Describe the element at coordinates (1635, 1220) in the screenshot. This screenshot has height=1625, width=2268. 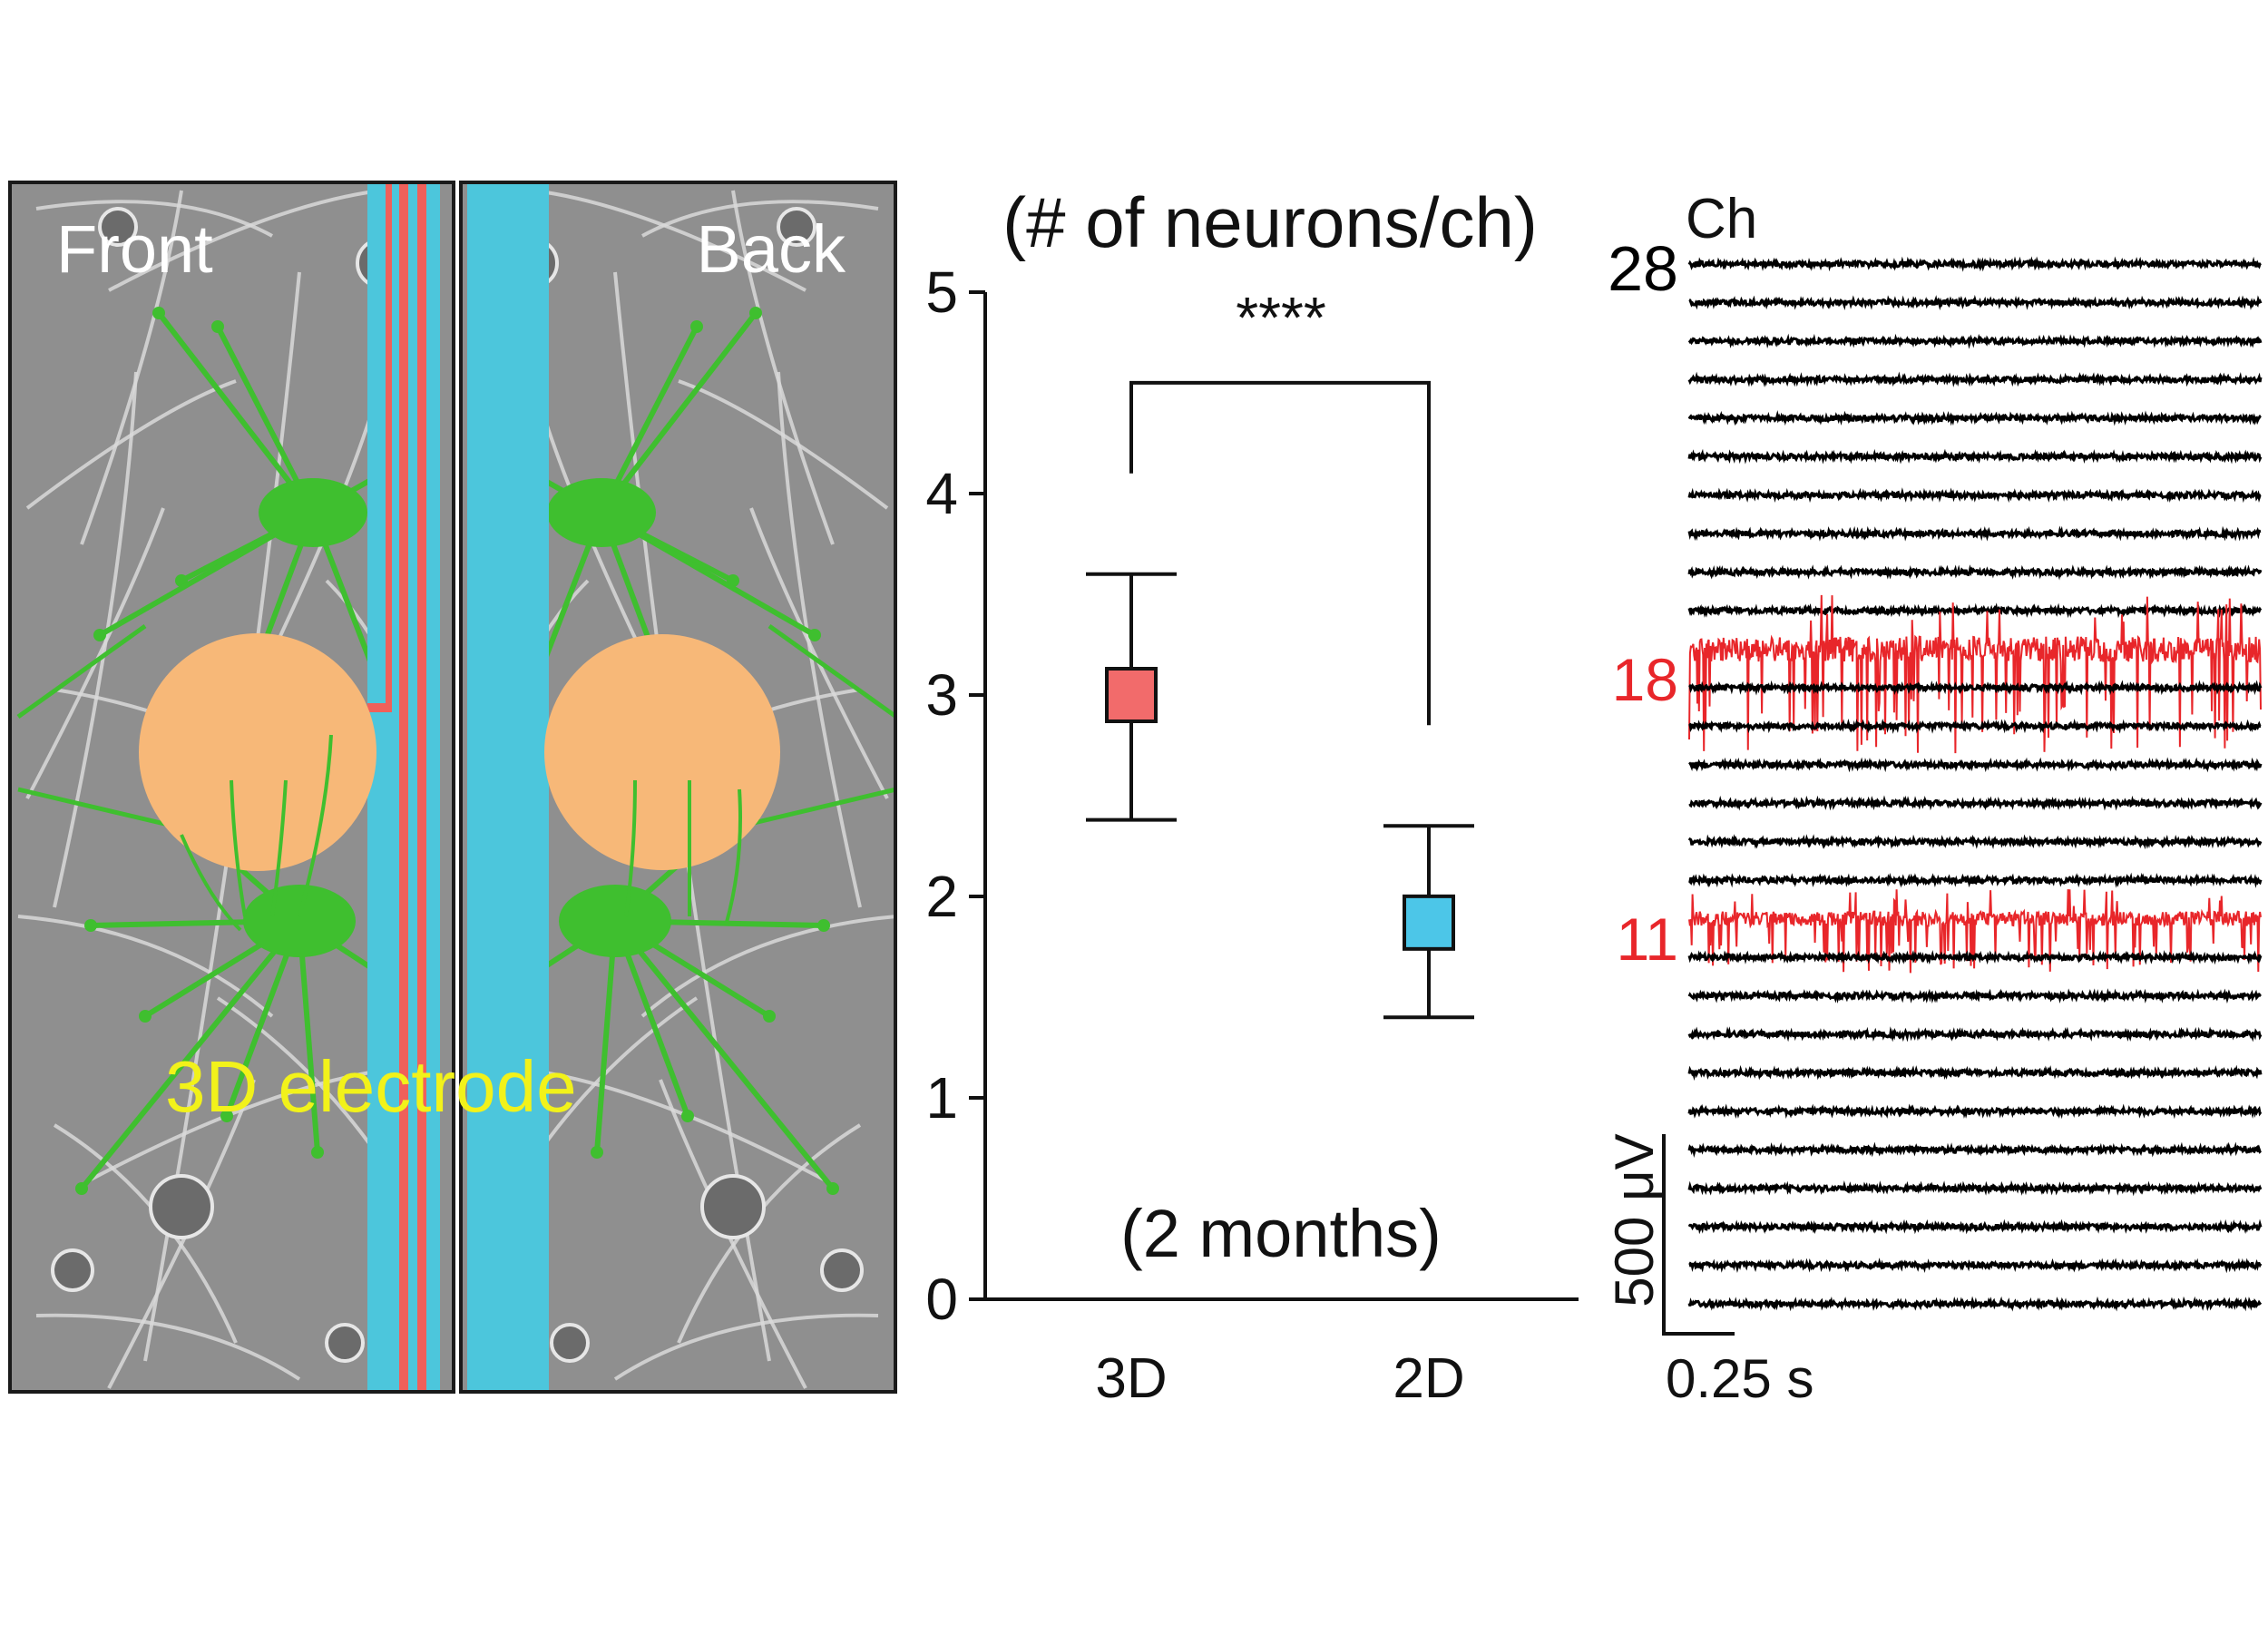
I see `scale-bar-voltage-label: 500 μV` at that location.